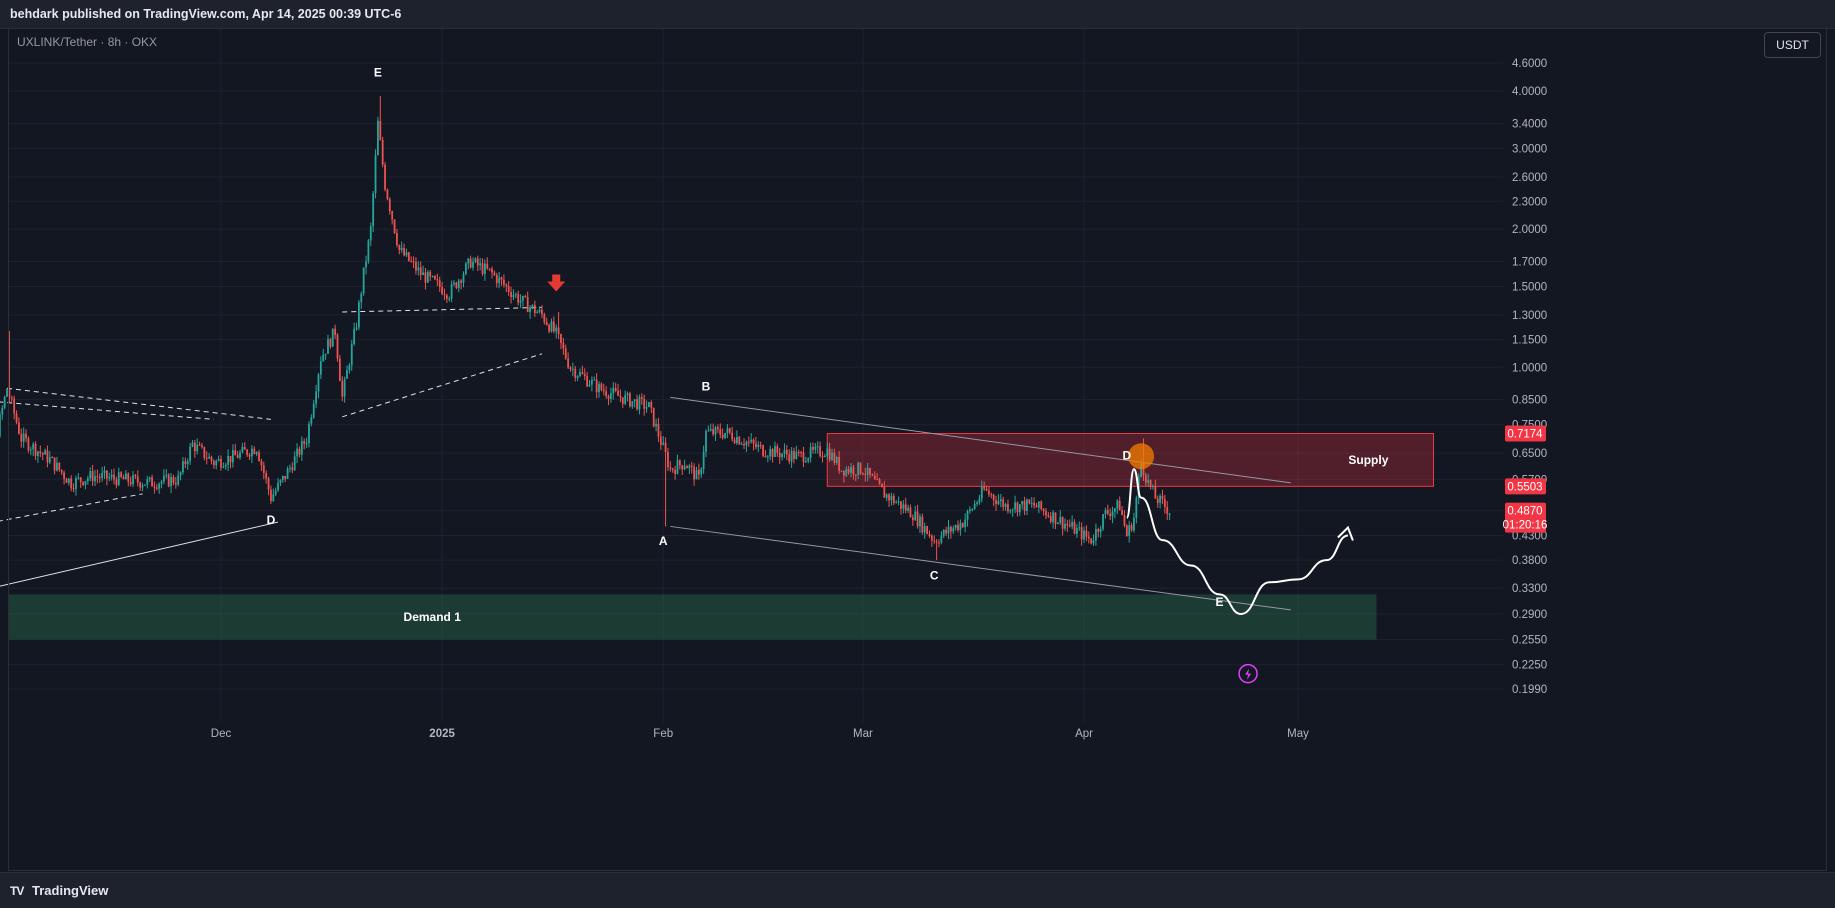 Image resolution: width=1835 pixels, height=908 pixels. What do you see at coordinates (59, 890) in the screenshot?
I see `brand: TV TradingView` at bounding box center [59, 890].